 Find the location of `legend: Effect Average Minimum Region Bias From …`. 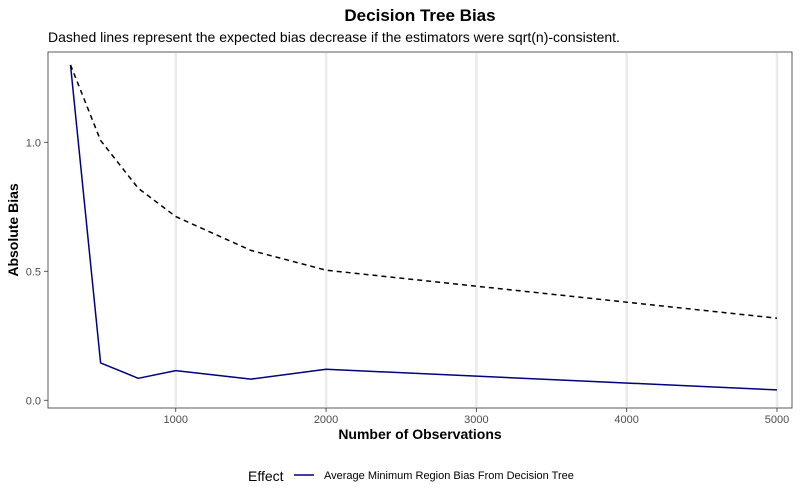

legend: Effect Average Minimum Region Bias From … is located at coordinates (411, 476).